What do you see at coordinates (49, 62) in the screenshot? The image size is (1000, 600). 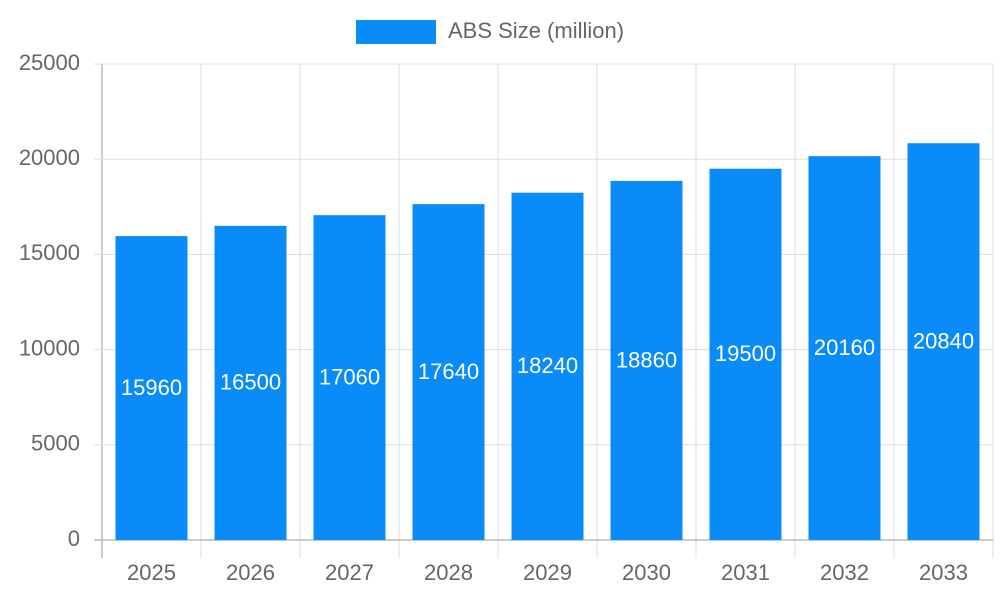 I see `y-tick-label: 25000` at bounding box center [49, 62].